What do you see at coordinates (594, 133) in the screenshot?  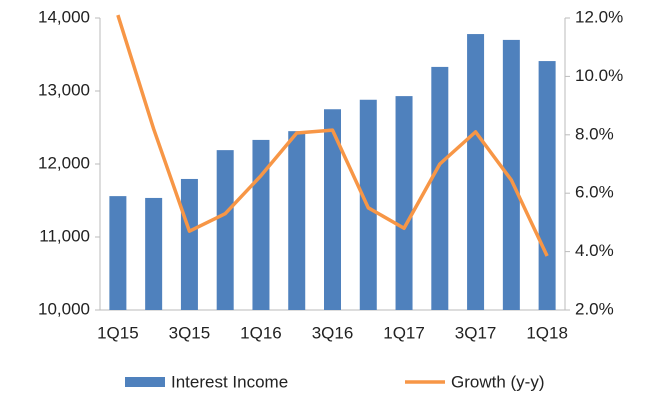 I see `y2-tick-label: 8.0%` at bounding box center [594, 133].